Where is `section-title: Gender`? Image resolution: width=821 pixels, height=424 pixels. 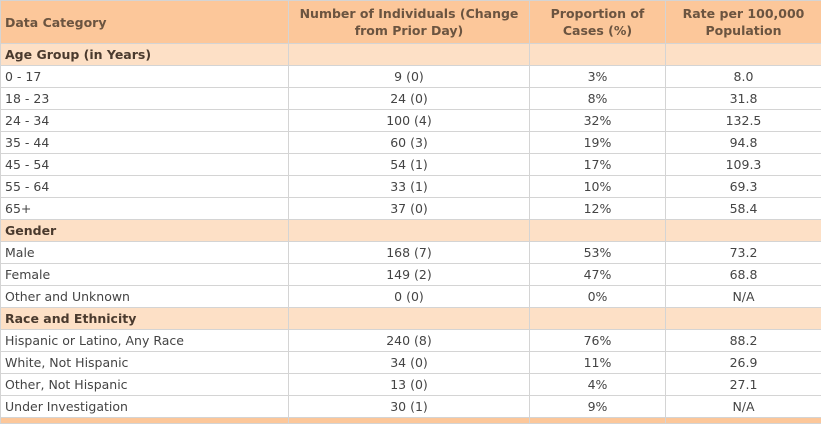
section-title: Gender is located at coordinates (144, 230).